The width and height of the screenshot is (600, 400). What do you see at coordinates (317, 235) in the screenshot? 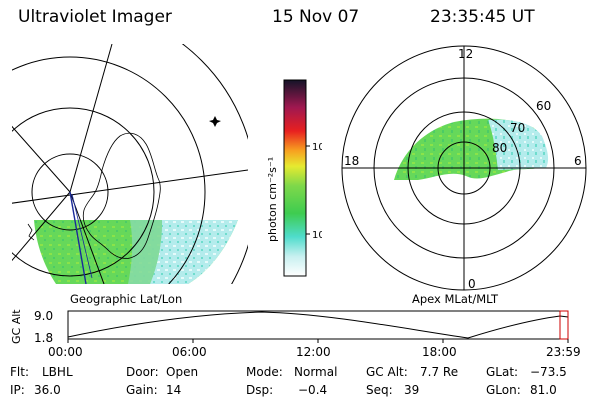
I see `colorbar-tick-10: 10` at bounding box center [317, 235].